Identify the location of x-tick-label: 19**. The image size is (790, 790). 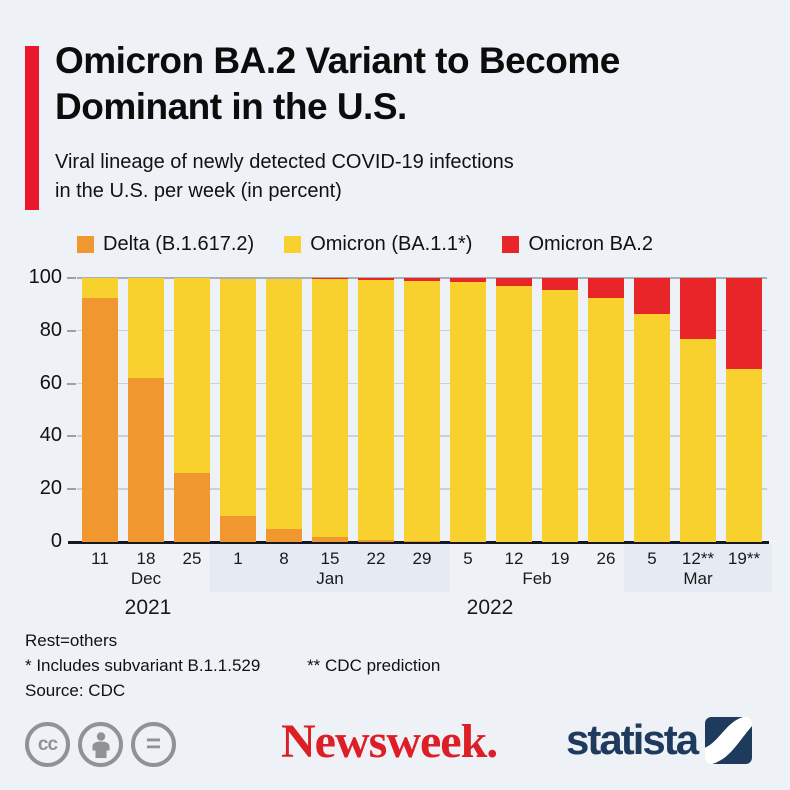
(744, 558).